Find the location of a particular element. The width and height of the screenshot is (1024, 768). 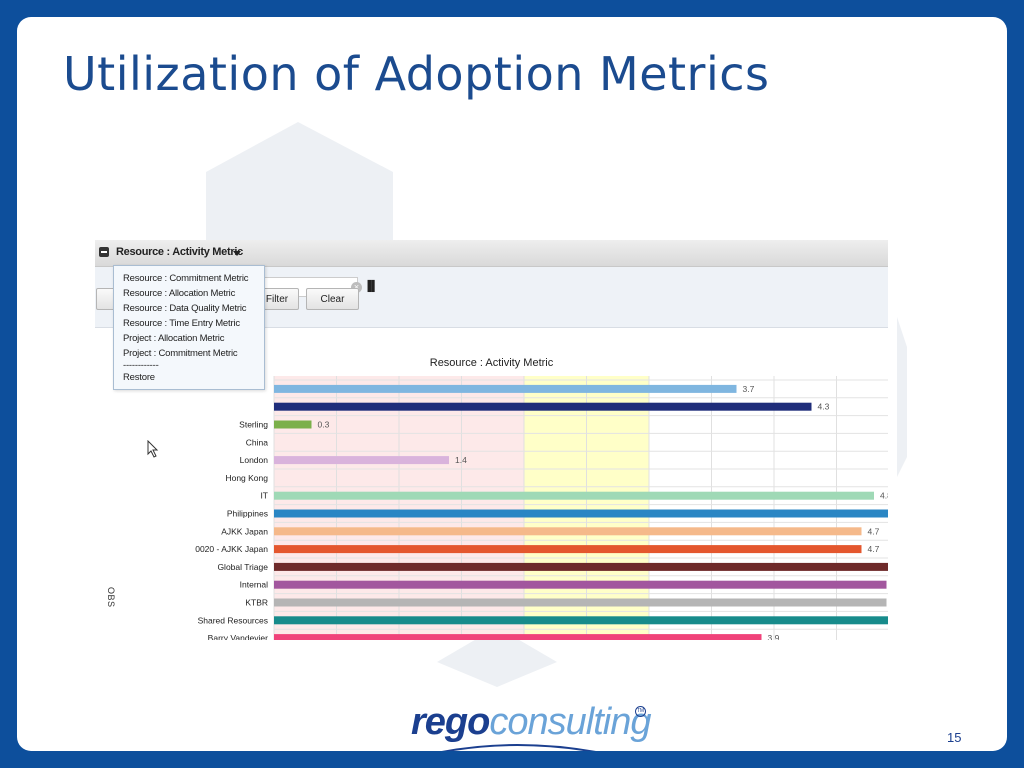

dropdown-item: Resource : Commitment Metric is located at coordinates (186, 278).